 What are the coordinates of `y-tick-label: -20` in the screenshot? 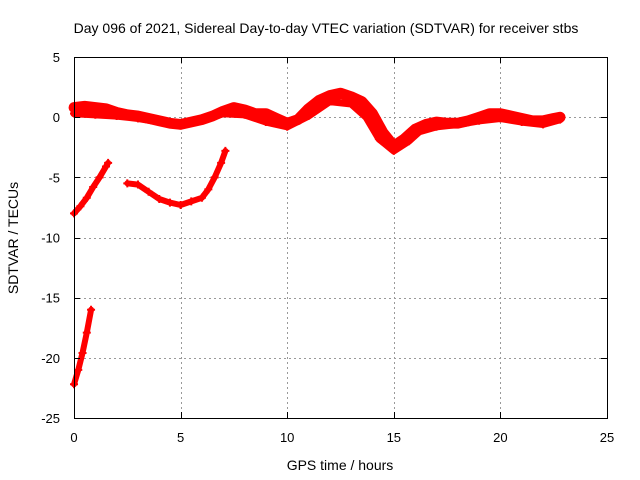 It's located at (50, 358).